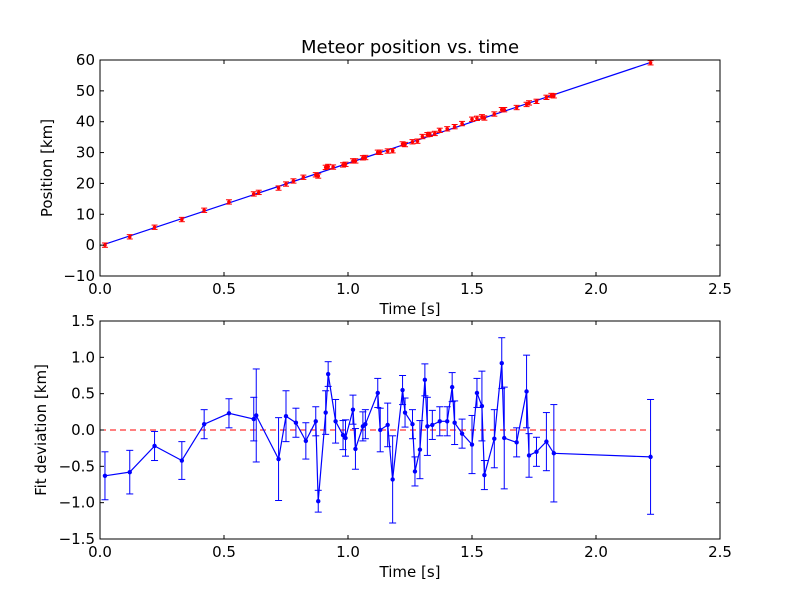 The height and width of the screenshot is (600, 800). I want to click on x-tick-label: 1.5, so click(472, 552).